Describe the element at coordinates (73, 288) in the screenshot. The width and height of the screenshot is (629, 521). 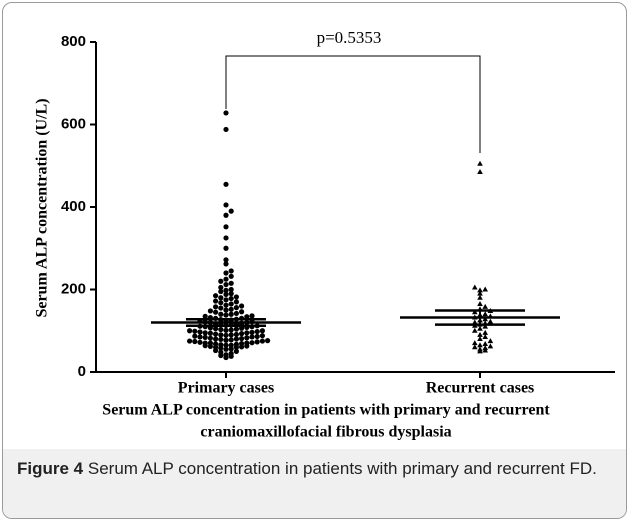
I see `y-tick-label: 200` at that location.